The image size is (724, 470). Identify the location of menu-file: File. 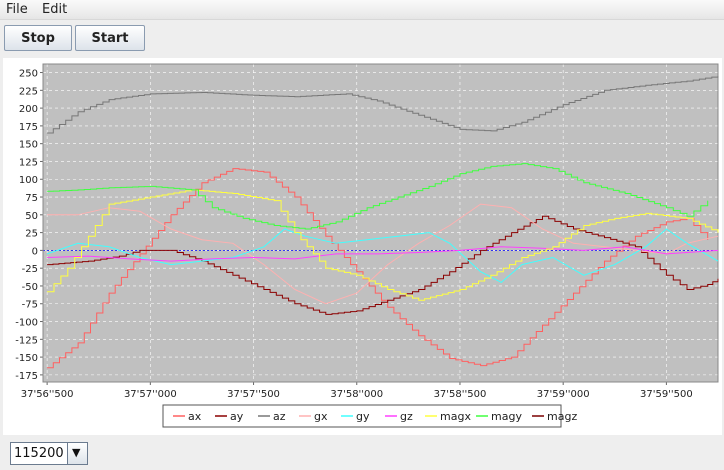
(17, 9).